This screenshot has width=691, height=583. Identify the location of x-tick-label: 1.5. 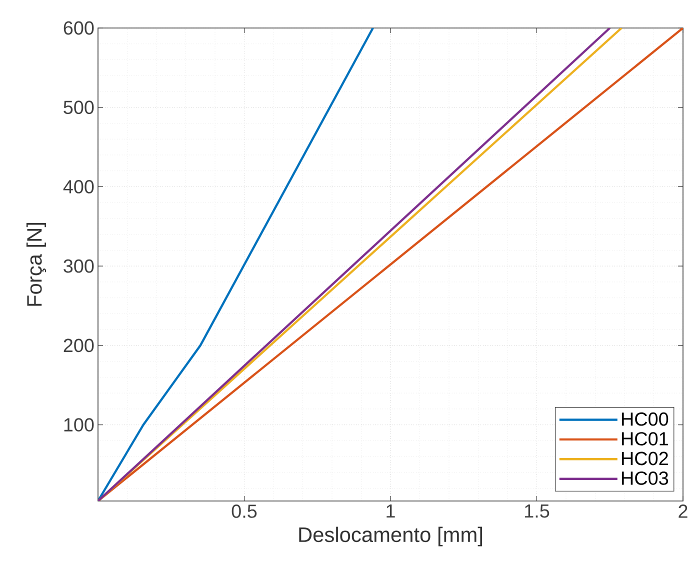
(537, 511).